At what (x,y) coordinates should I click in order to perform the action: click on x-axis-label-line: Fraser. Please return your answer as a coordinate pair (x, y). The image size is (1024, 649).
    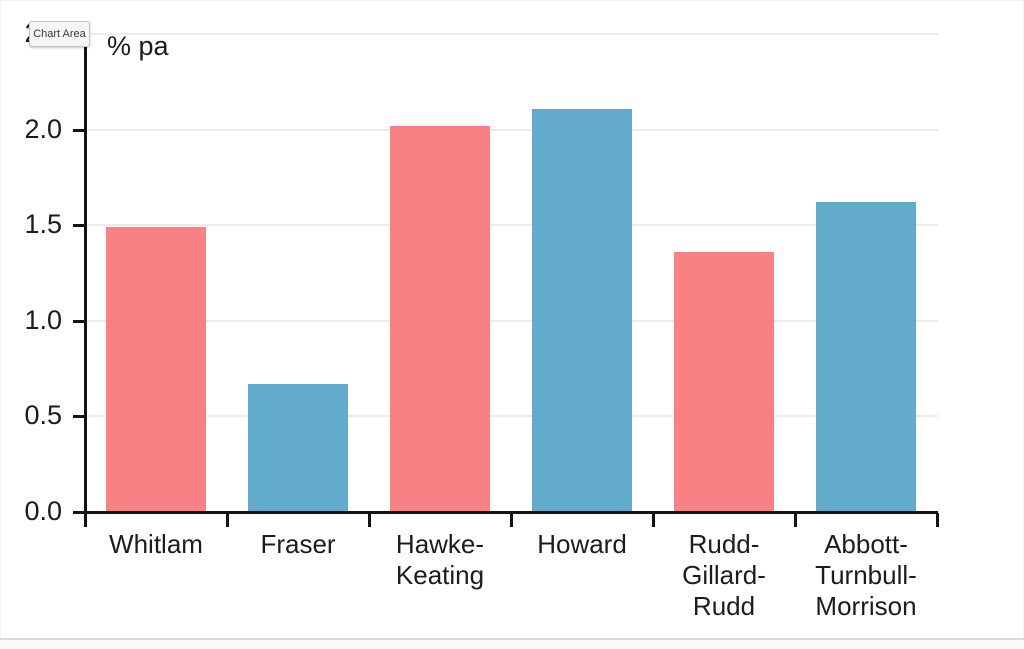
    Looking at the image, I should click on (298, 544).